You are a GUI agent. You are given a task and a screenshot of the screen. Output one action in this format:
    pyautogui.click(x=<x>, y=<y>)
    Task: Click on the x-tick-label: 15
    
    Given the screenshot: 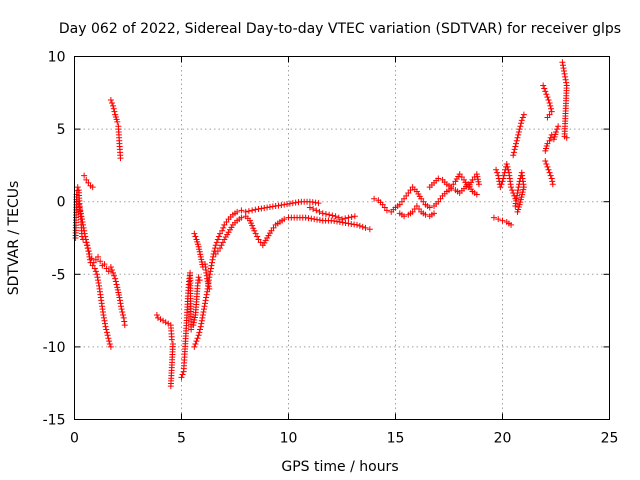 What is the action you would take?
    pyautogui.click(x=396, y=439)
    